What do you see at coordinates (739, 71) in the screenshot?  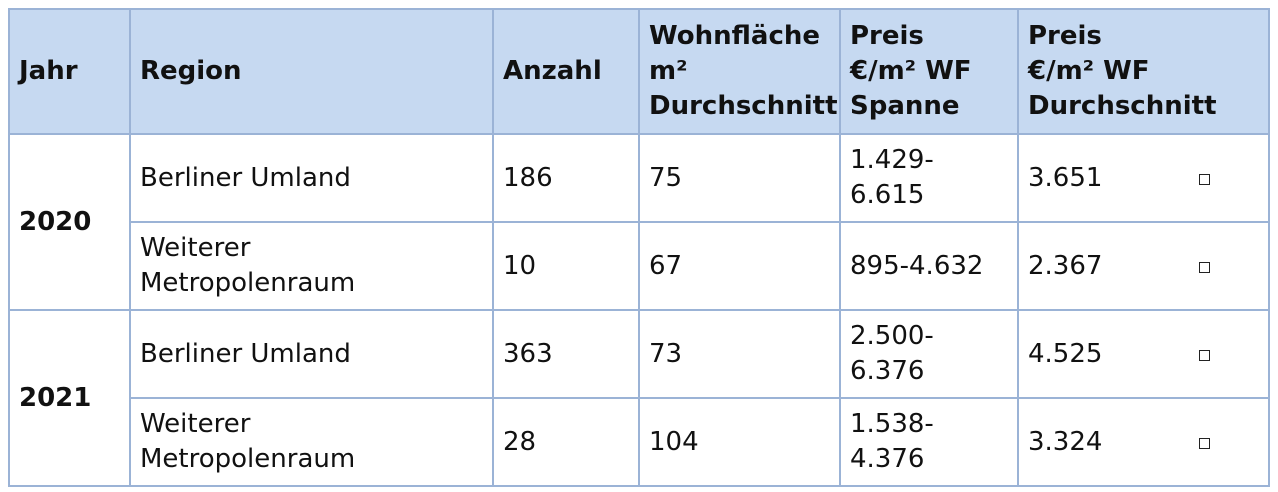 I see `header-wohnflaeche: Wohnfläche m² Durchschnitt` at bounding box center [739, 71].